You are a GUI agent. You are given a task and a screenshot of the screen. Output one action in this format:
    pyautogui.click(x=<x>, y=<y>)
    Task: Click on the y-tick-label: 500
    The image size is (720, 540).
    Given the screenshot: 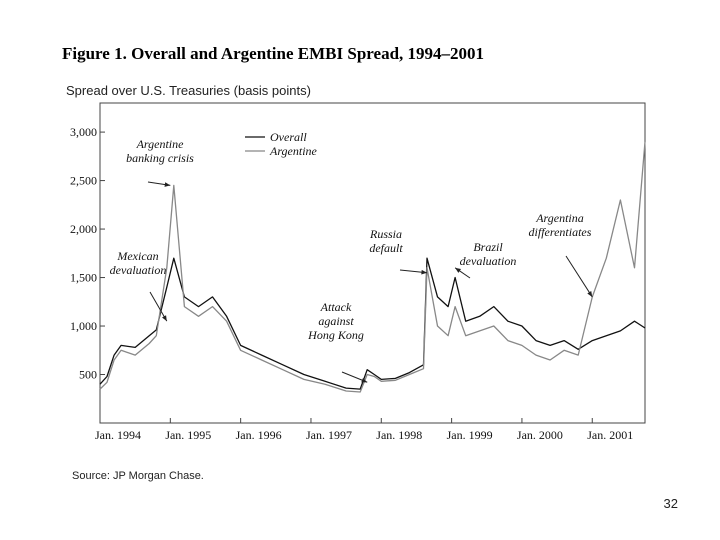 What is the action you would take?
    pyautogui.click(x=88, y=375)
    